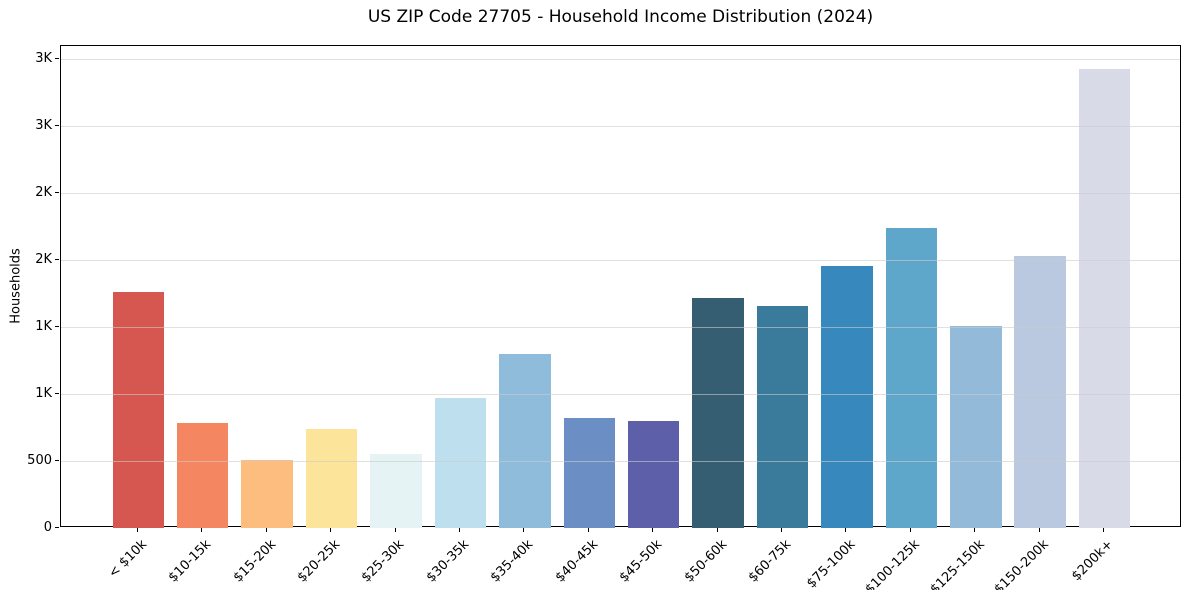 This screenshot has height=590, width=1189. I want to click on x-tick-label: $50-60k, so click(705, 561).